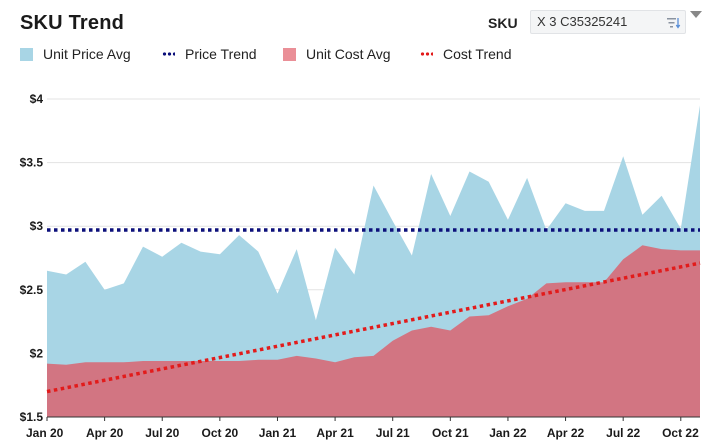 The height and width of the screenshot is (446, 724). What do you see at coordinates (674, 23) in the screenshot?
I see `filter-sort-icon` at bounding box center [674, 23].